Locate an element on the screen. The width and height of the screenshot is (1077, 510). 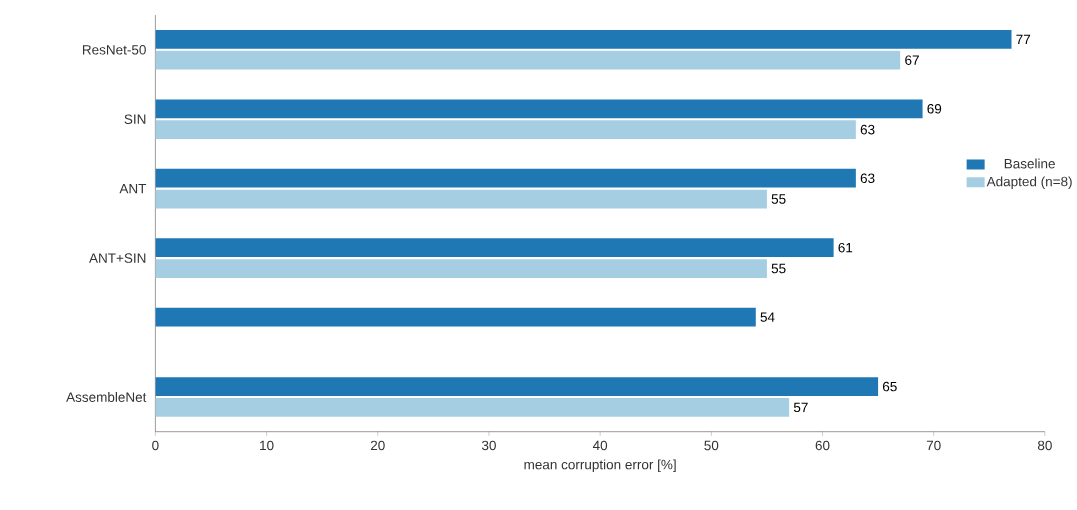
x-axis-title: mean corruption error [%] is located at coordinates (600, 466).